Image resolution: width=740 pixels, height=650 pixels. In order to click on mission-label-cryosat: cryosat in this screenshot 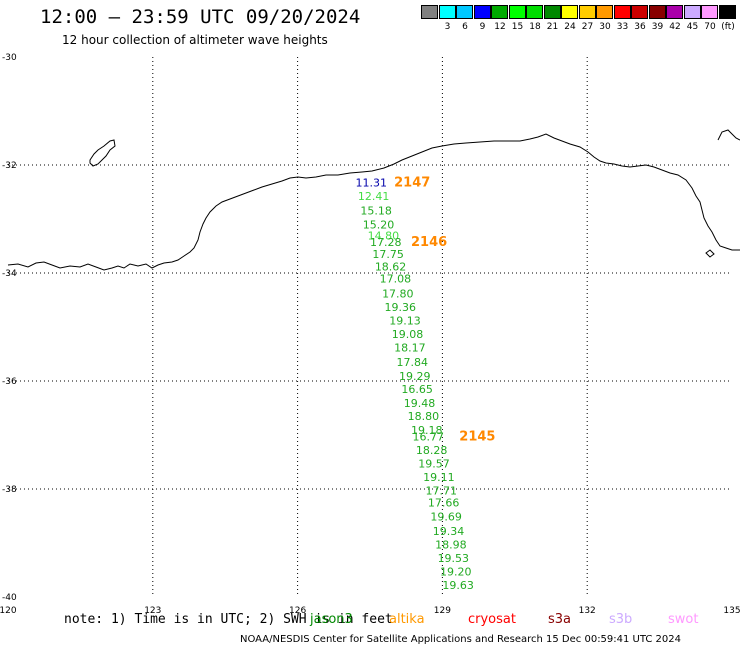, I will do `click(492, 619)`.